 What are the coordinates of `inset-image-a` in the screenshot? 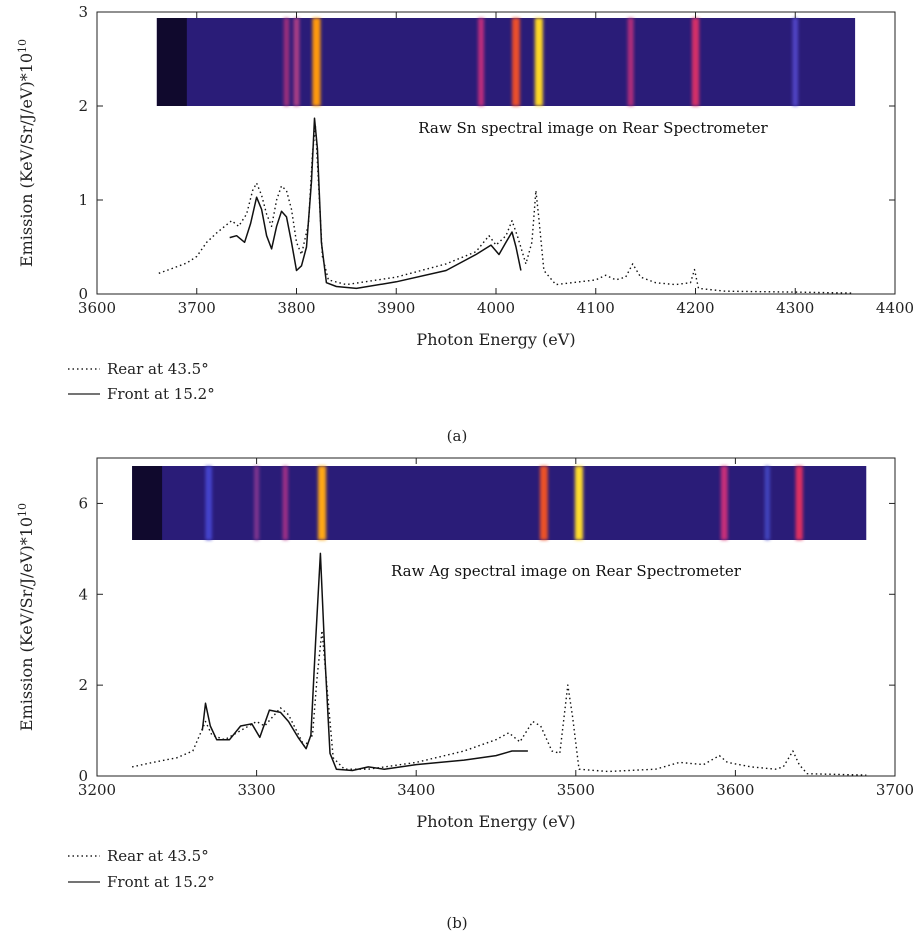 It's located at (506, 62).